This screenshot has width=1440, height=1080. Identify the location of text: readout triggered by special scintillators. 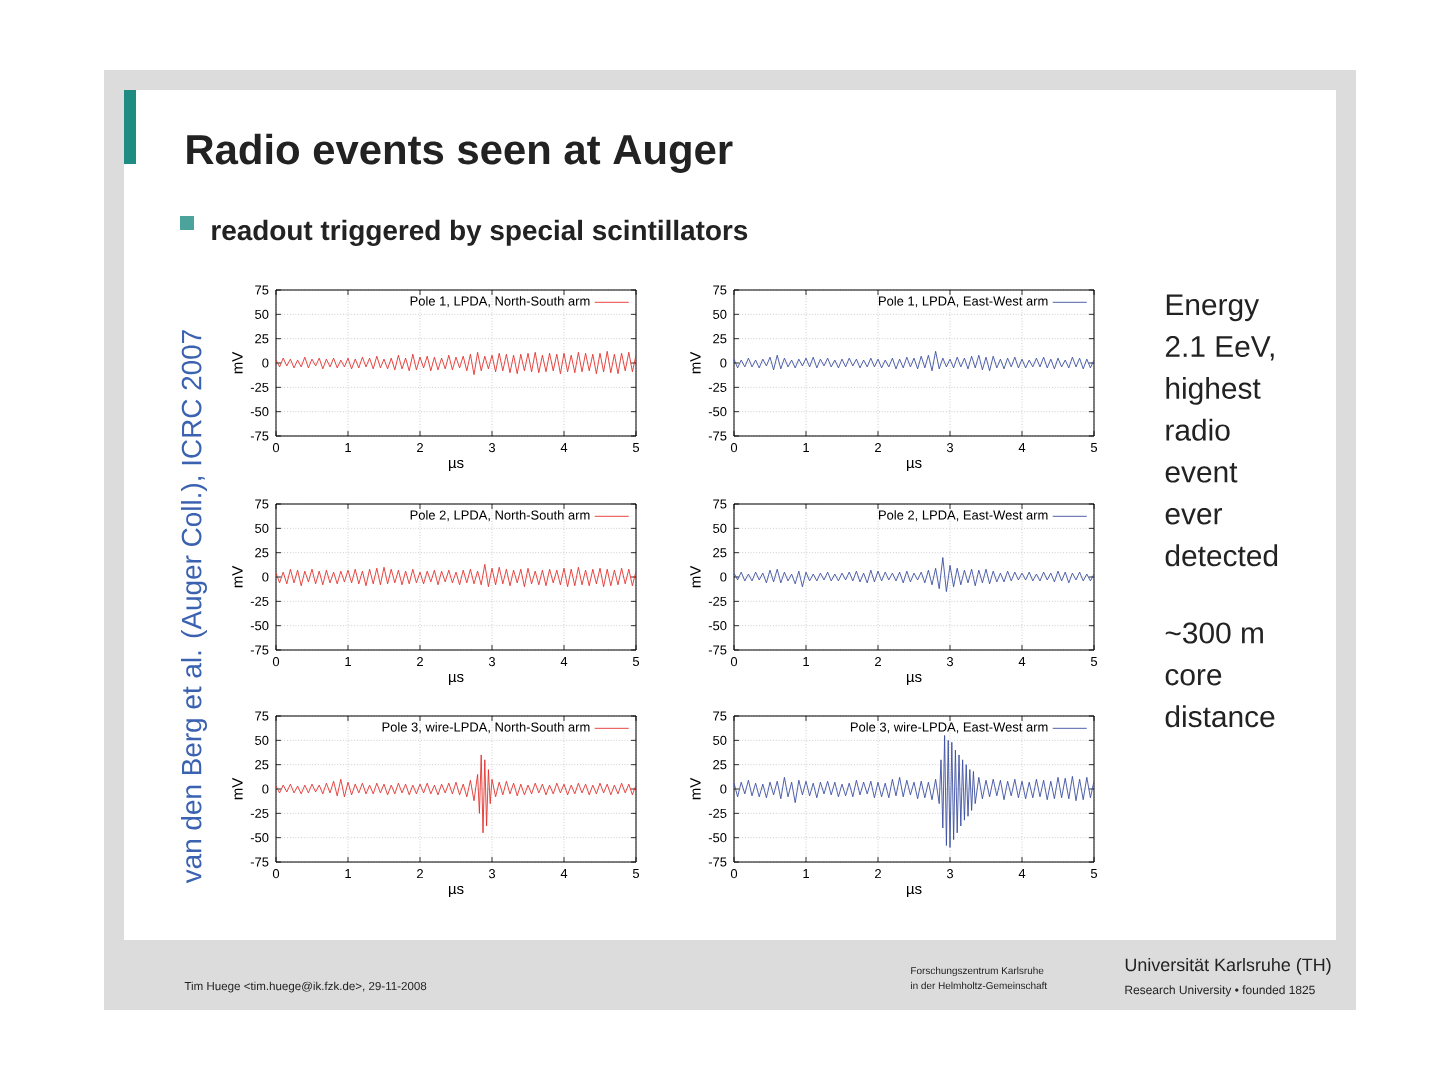
(480, 232).